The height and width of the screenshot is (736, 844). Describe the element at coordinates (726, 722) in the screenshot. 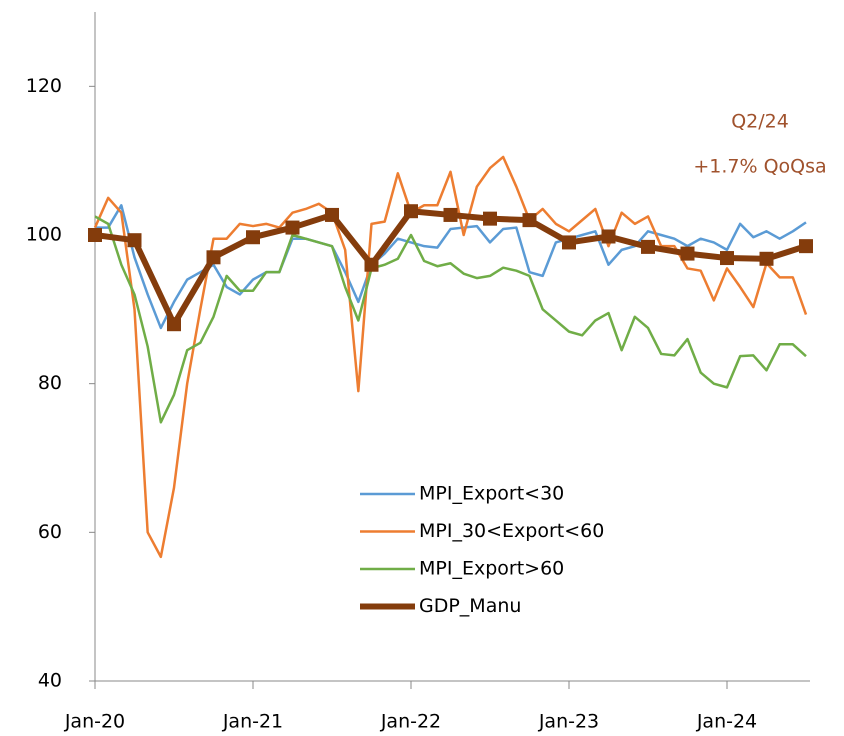

I see `x-tick-label: Jan-24` at that location.